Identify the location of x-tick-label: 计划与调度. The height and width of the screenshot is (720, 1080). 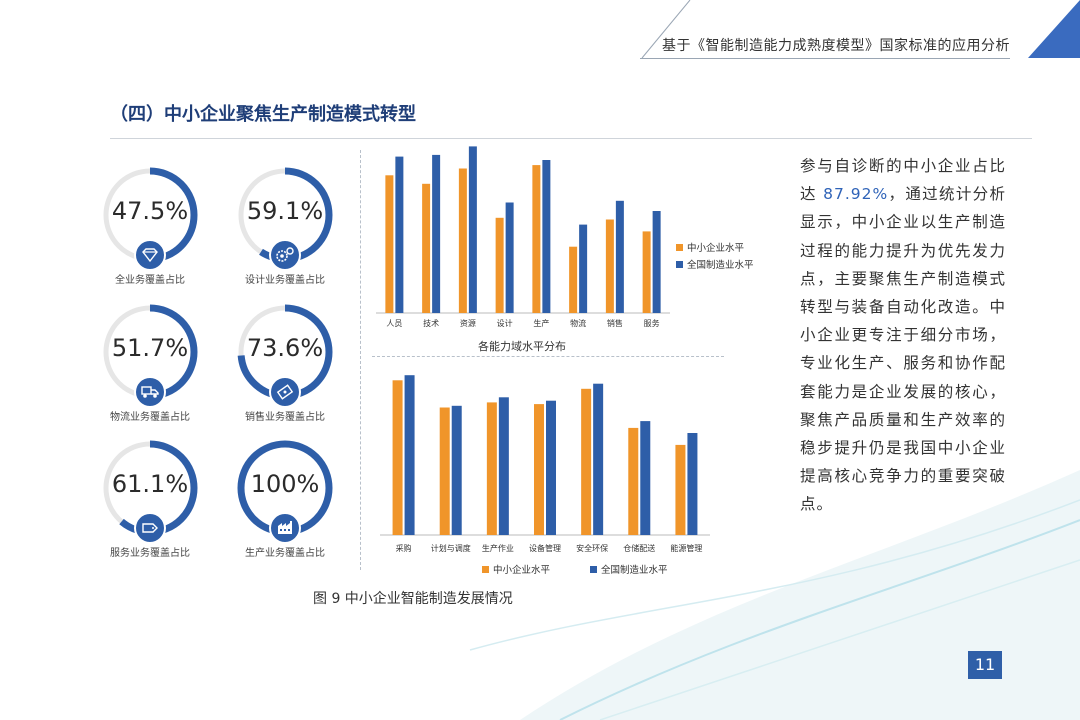
(451, 548).